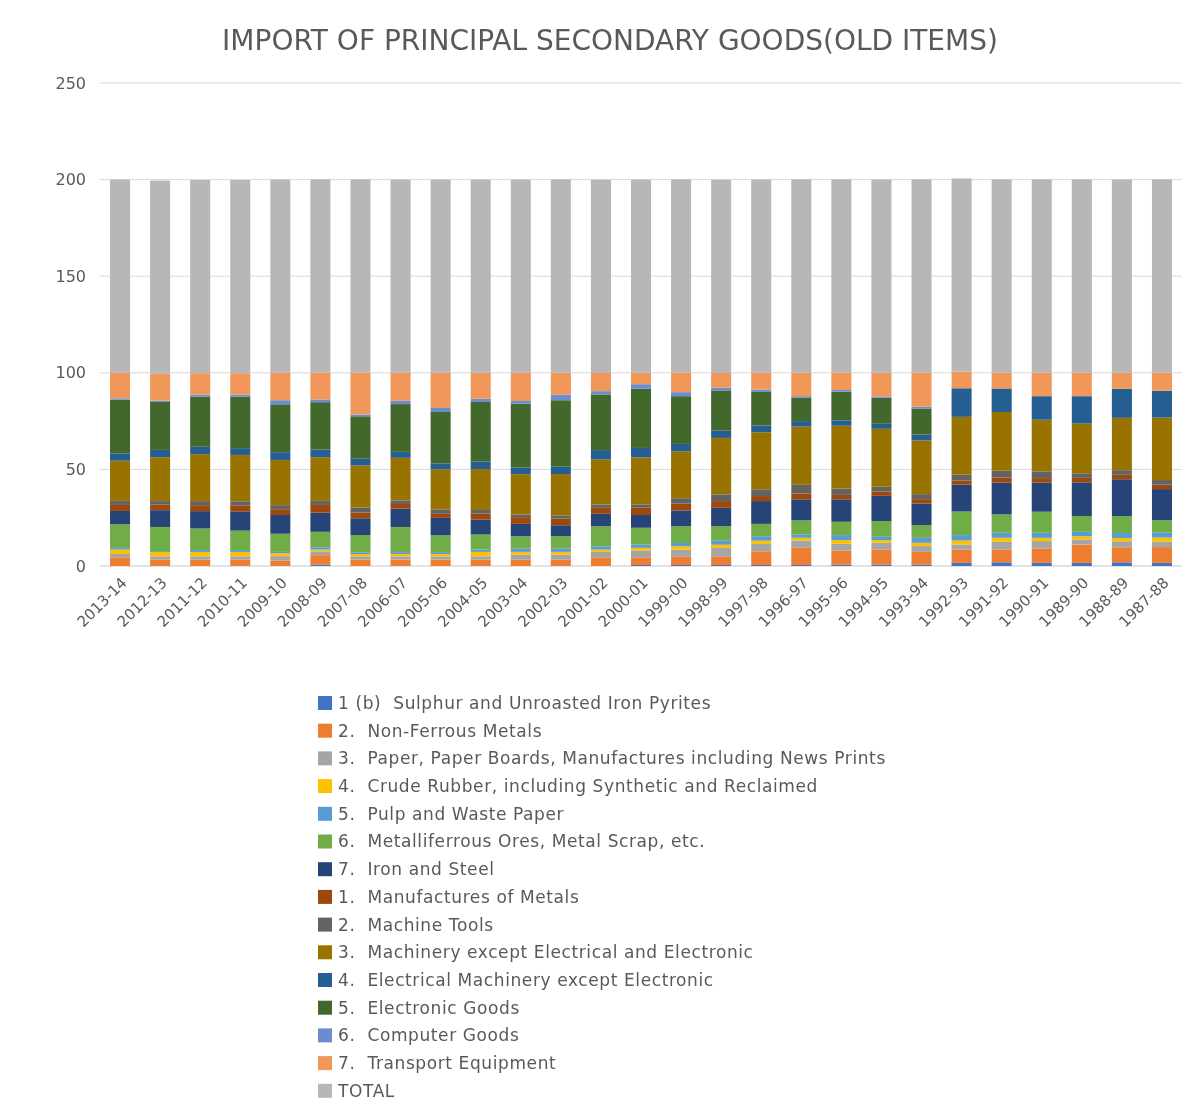 The height and width of the screenshot is (1120, 1196). I want to click on legend-label: 3. Paper, Paper Boards, Manufactures including News Prints, so click(612, 758).